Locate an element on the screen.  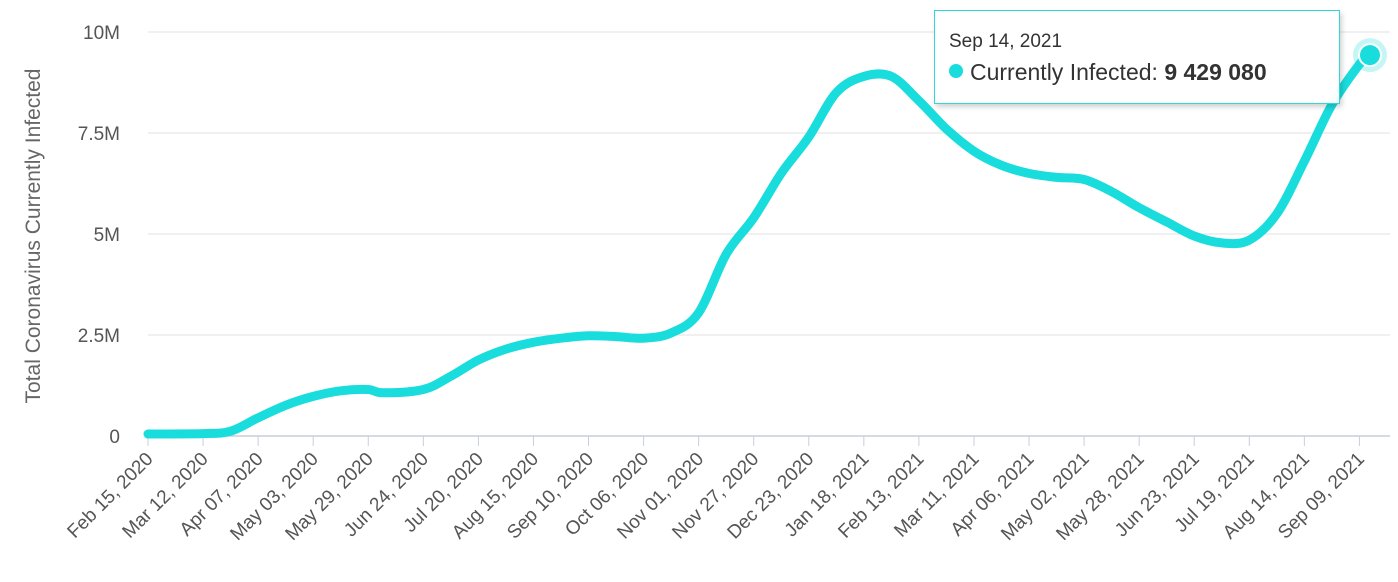
tooltip-row: Currently Infected: 9 429 080 is located at coordinates (1108, 72).